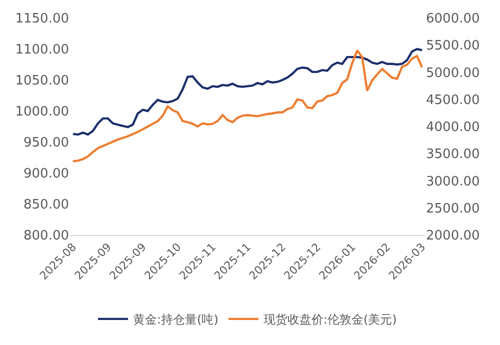 This screenshot has width=500, height=345. I want to click on y2-tick-label: 2500.00, so click(453, 208).